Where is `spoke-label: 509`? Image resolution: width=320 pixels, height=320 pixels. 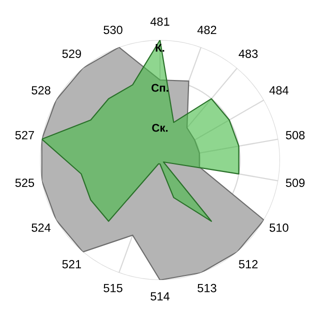 spoke-label: 509 is located at coordinates (295, 183).